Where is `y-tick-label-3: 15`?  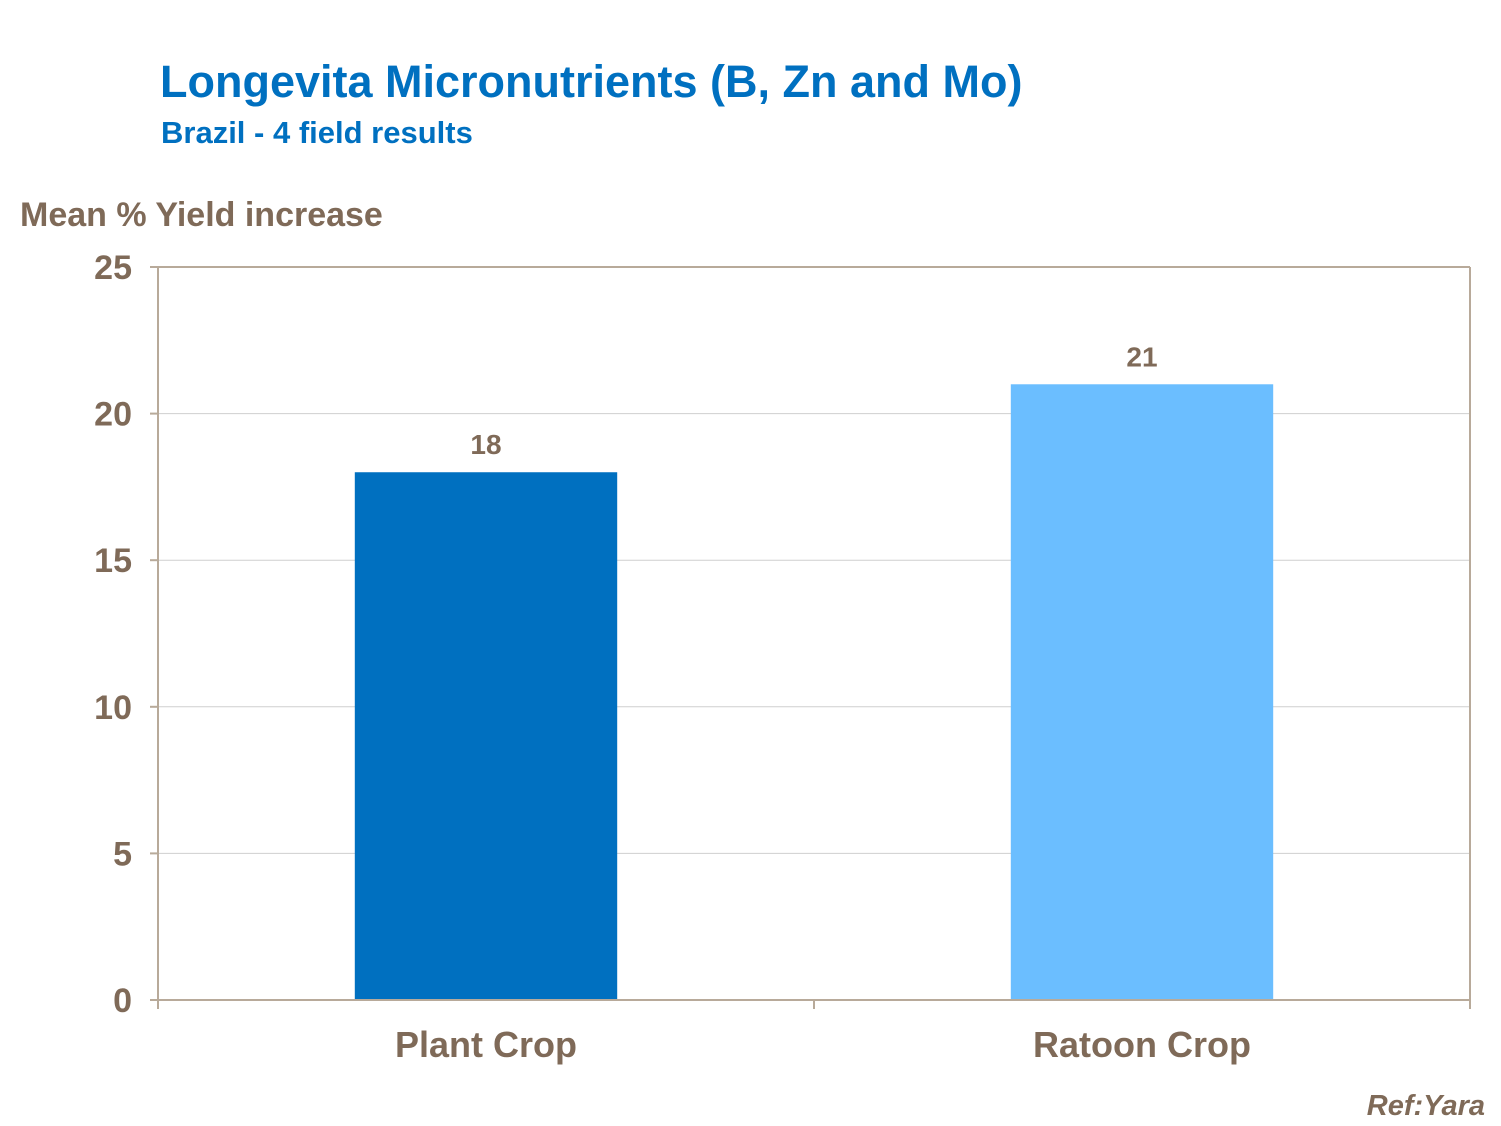 y-tick-label-3: 15 is located at coordinates (113, 561).